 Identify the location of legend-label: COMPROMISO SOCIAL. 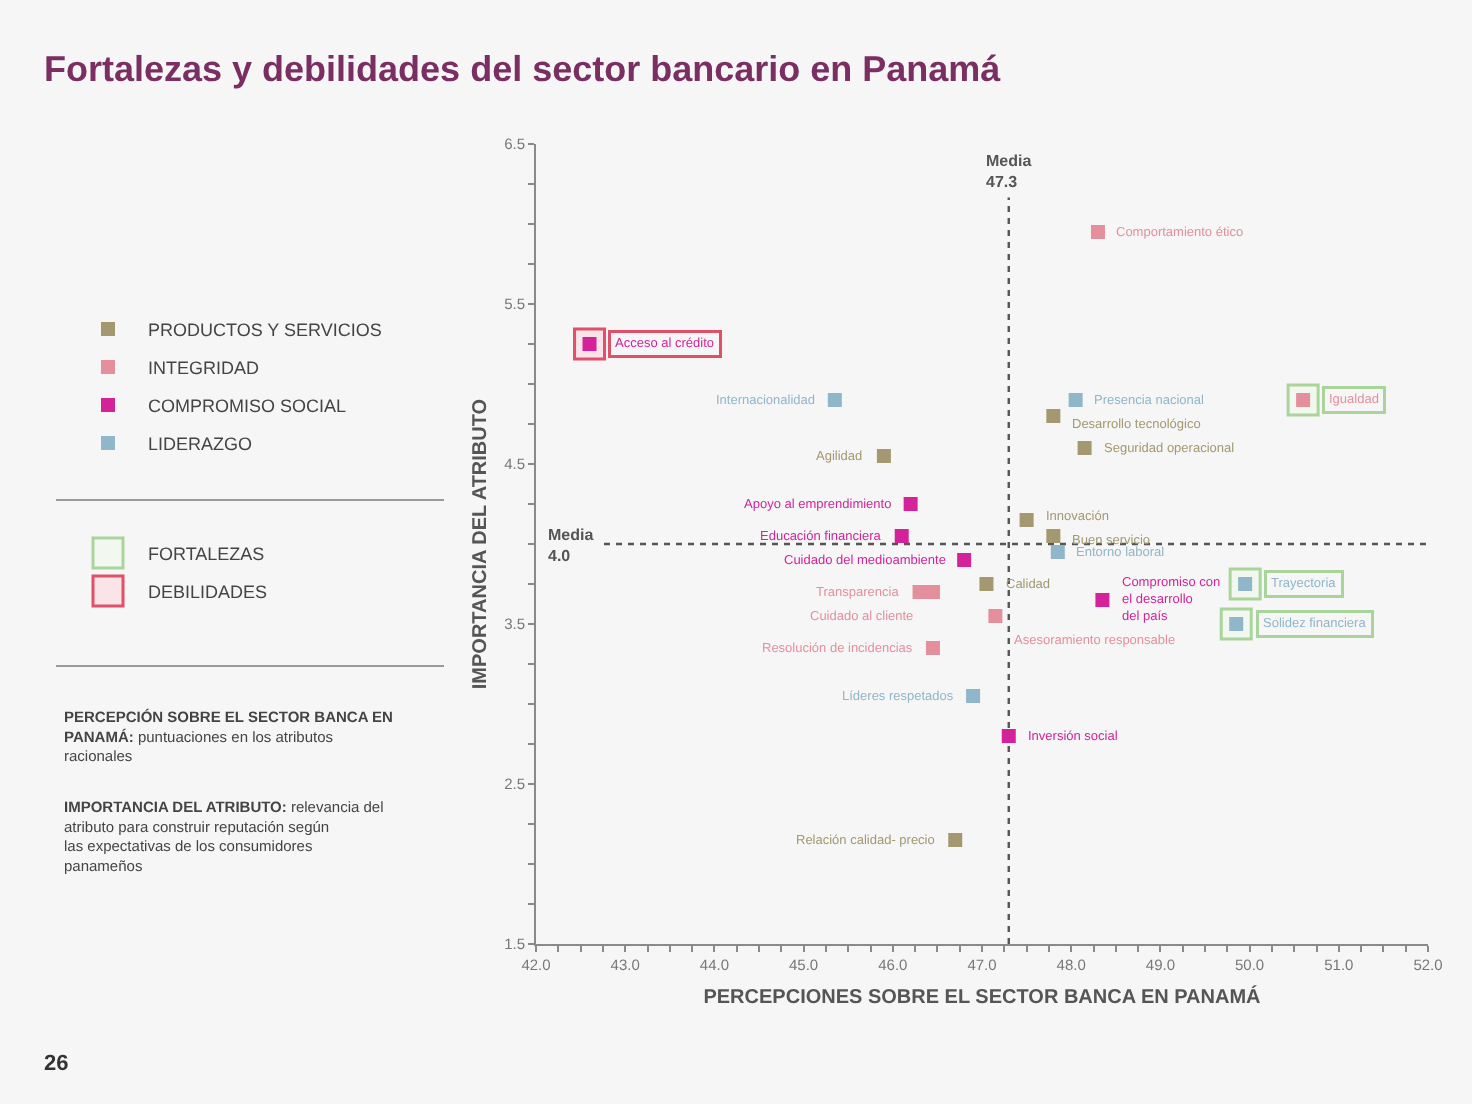
(247, 406).